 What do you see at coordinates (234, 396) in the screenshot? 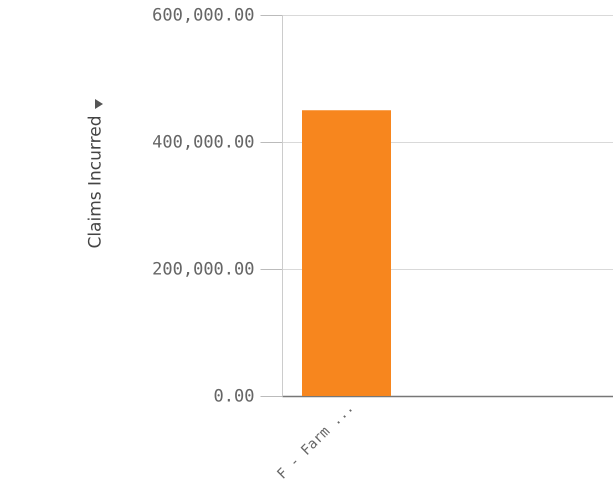
I see `y-tick-label: 0.00` at bounding box center [234, 396].